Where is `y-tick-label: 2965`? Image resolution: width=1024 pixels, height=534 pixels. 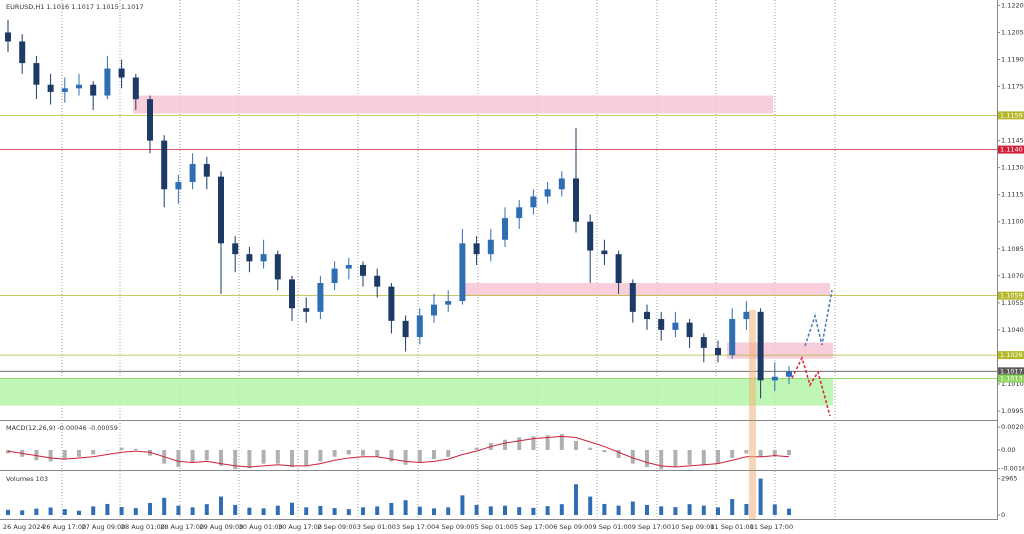 y-tick-label: 2965 is located at coordinates (1009, 479).